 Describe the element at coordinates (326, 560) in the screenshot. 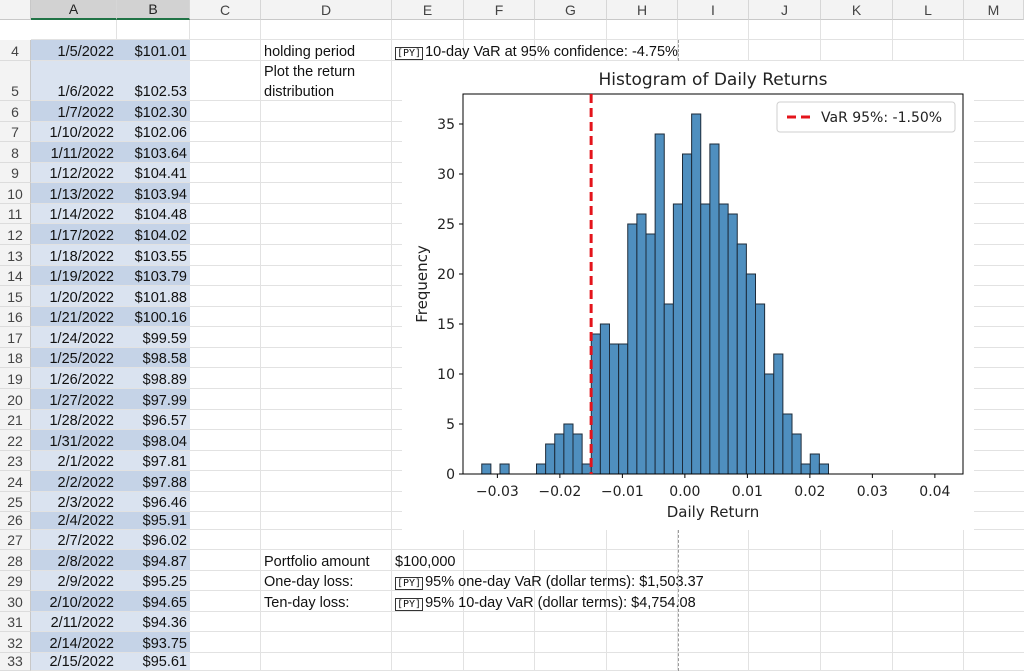

I see `cell-d28: Portfolio amount` at that location.